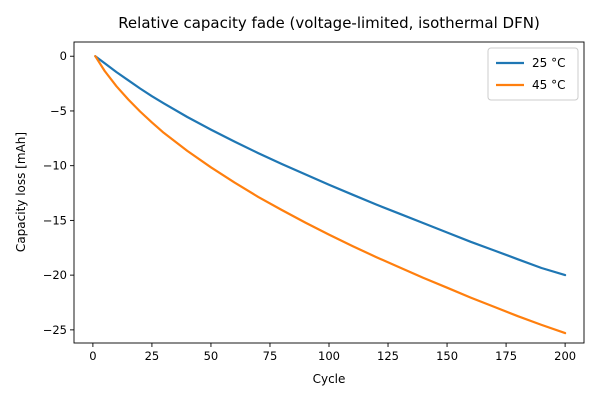 The height and width of the screenshot is (400, 600). What do you see at coordinates (92, 356) in the screenshot?
I see `x-tick-label-0: 0` at bounding box center [92, 356].